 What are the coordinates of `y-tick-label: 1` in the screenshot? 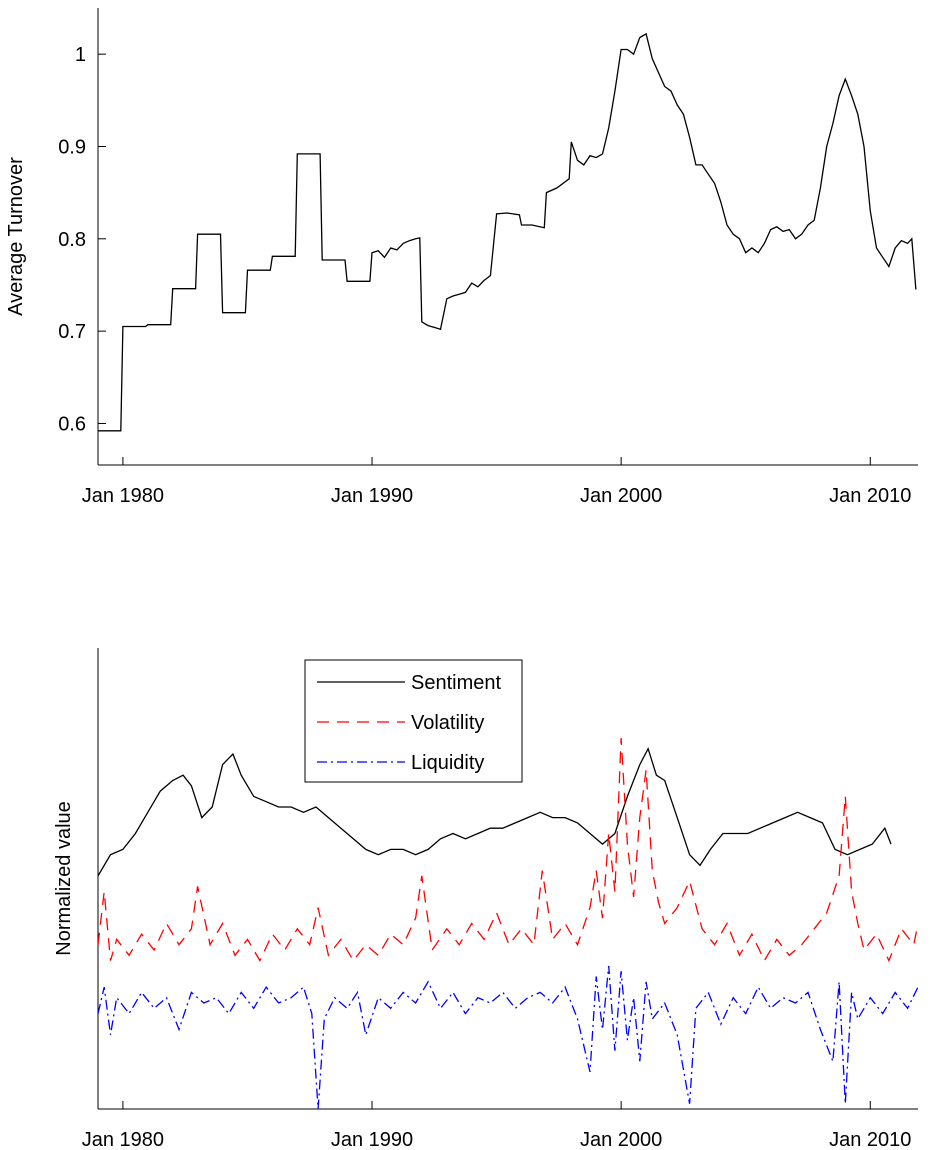 It's located at (80, 55).